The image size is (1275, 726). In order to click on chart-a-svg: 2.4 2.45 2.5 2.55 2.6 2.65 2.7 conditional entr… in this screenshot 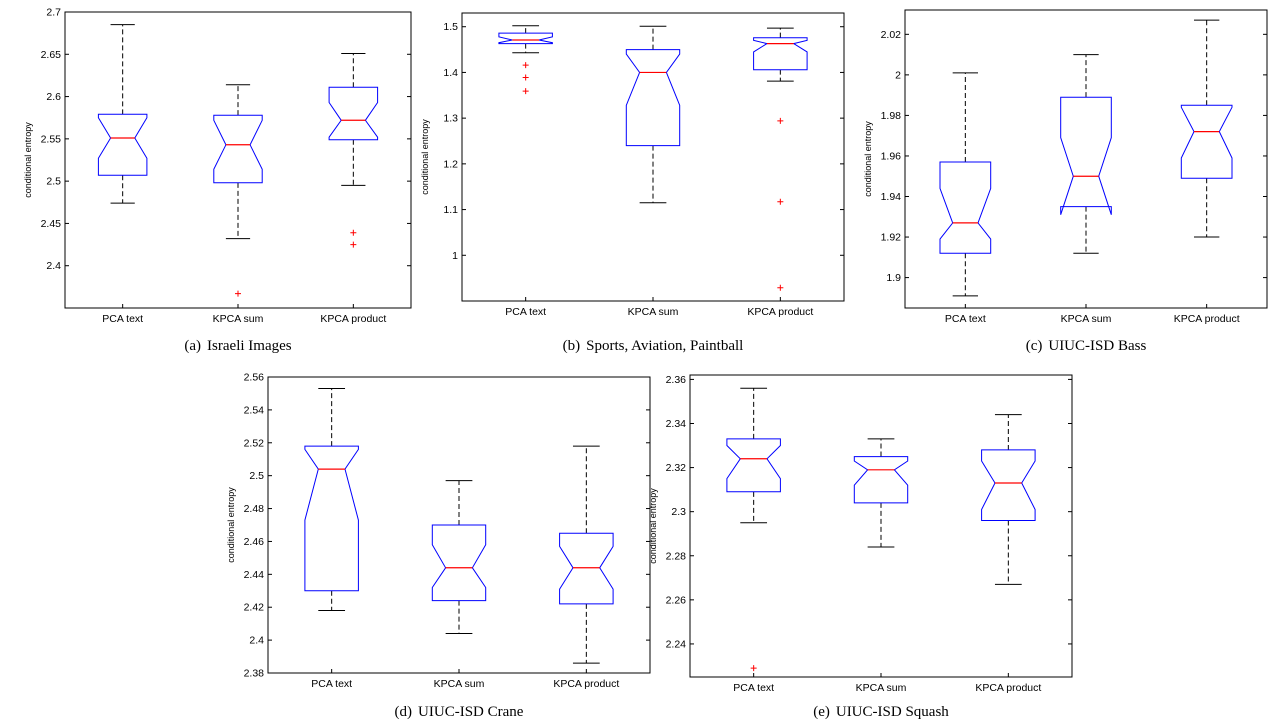, I will do `click(217, 166)`.